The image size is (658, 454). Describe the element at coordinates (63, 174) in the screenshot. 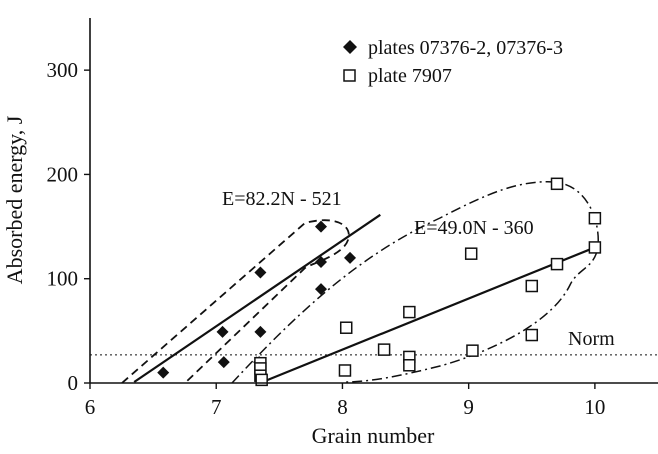

I see `y-tick-label: 200` at that location.